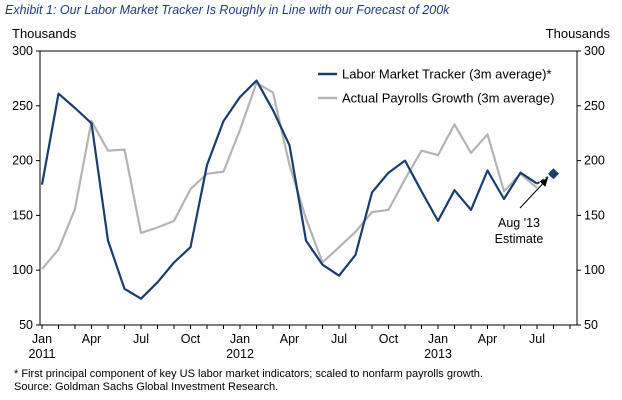 The image size is (622, 400). Describe the element at coordinates (519, 223) in the screenshot. I see `estimate-label-line1: Aug '13` at that location.